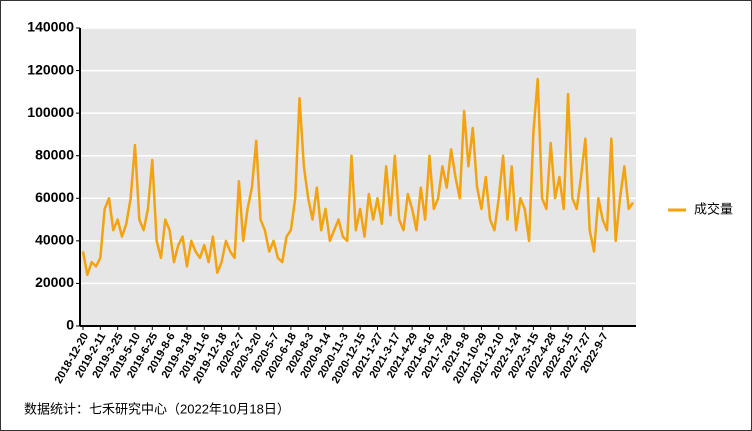 The image size is (752, 431). I want to click on y-tick-label: 20000, so click(54, 282).